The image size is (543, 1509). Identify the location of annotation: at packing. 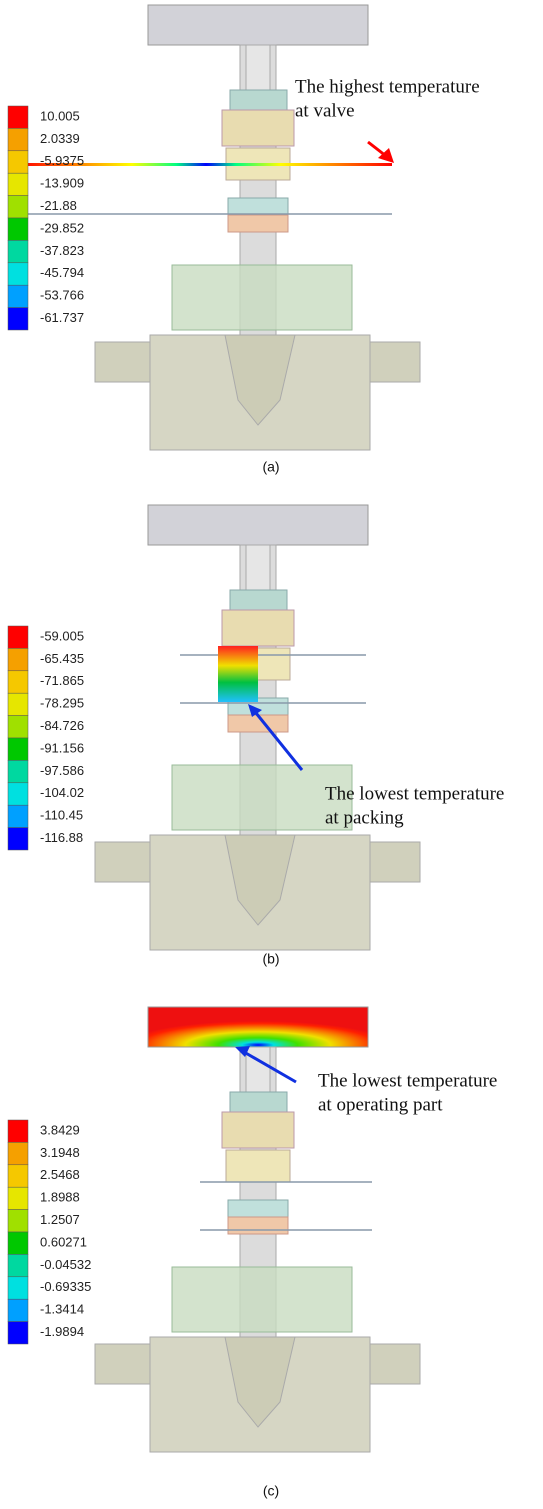
(364, 817).